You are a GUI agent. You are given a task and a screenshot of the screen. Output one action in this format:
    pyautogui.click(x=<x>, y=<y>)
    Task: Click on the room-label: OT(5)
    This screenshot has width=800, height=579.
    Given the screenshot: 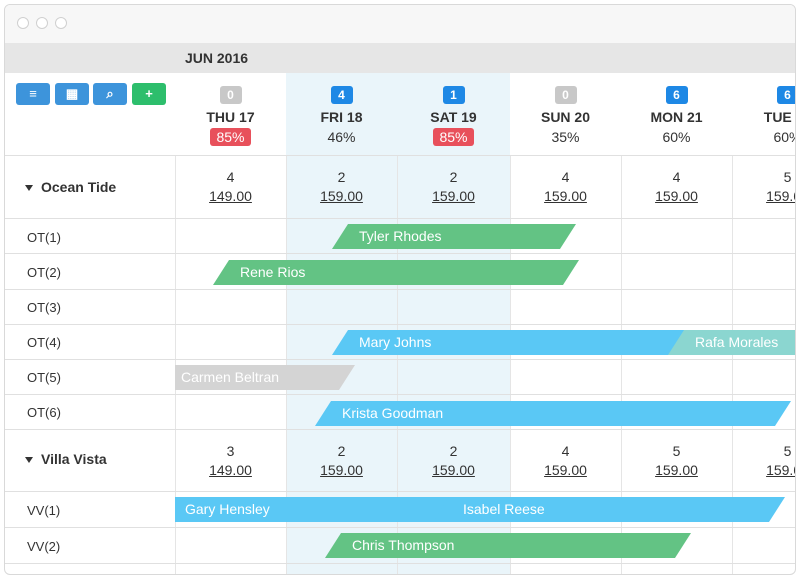 What is the action you would take?
    pyautogui.click(x=44, y=377)
    